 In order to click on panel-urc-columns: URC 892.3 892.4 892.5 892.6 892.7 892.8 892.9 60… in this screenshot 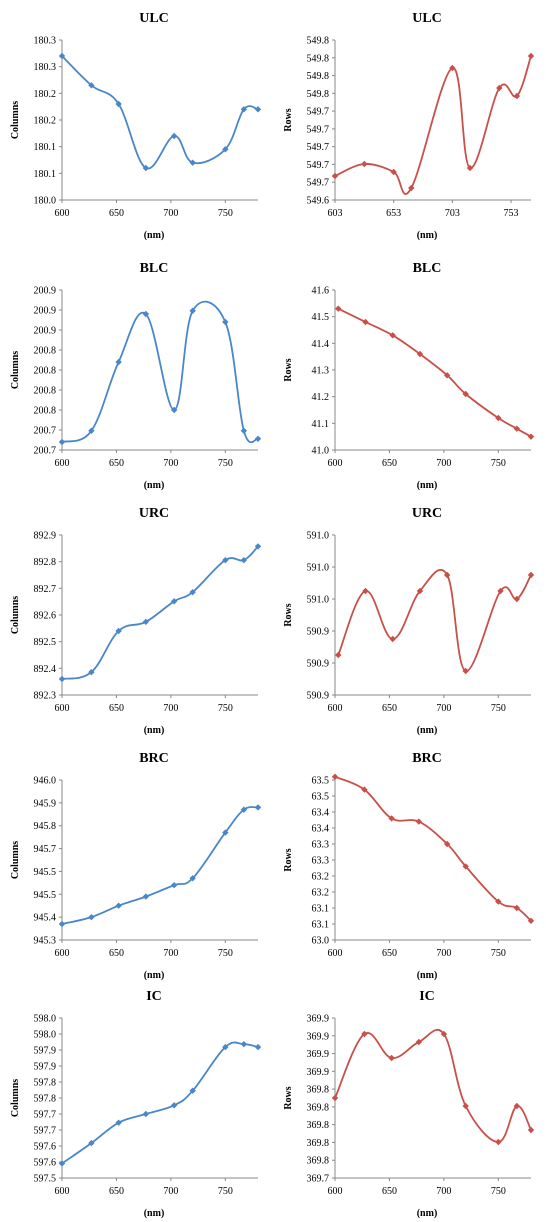, I will do `click(136, 617)`.